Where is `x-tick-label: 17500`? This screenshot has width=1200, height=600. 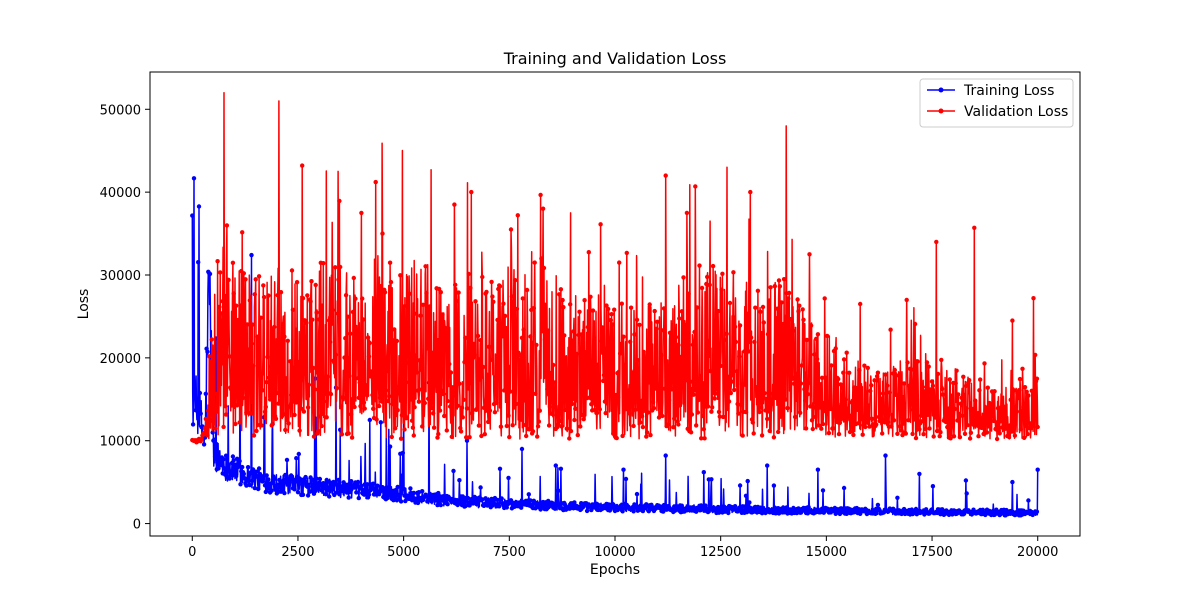
x-tick-label: 17500 is located at coordinates (931, 552).